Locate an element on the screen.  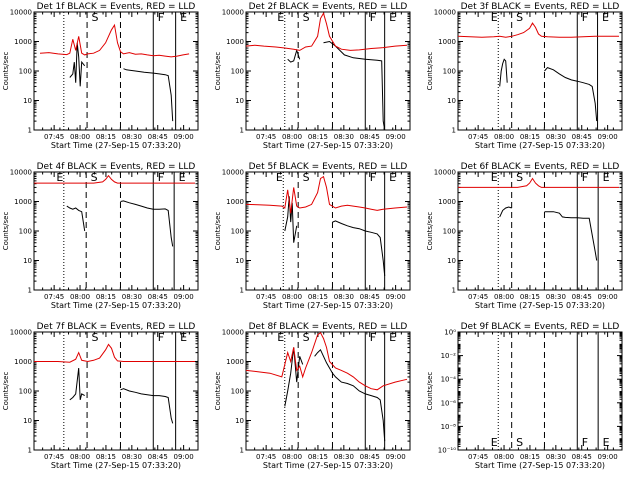
panel-title: Det 7f BLACK = Events, RED = LLD is located at coordinates (116, 327).